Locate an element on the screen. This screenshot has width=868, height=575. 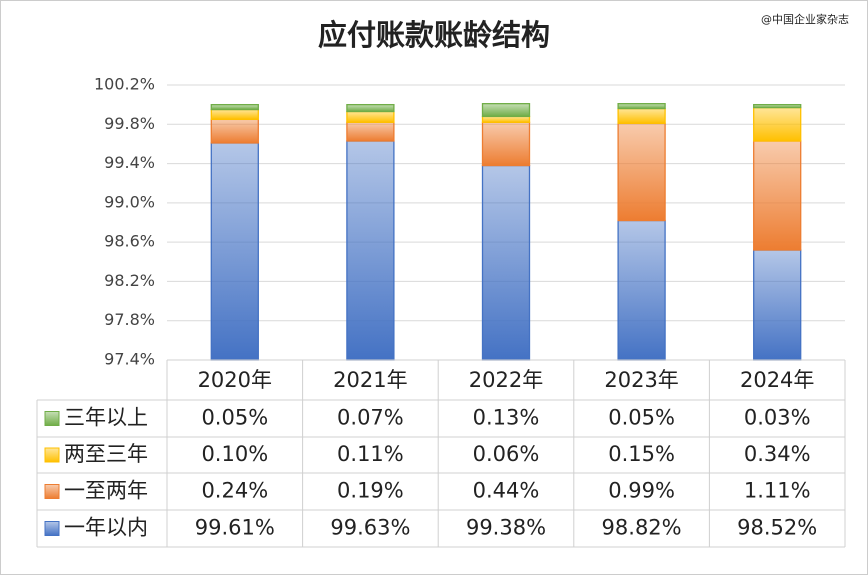
x-tick-label: 2023年 is located at coordinates (641, 380).